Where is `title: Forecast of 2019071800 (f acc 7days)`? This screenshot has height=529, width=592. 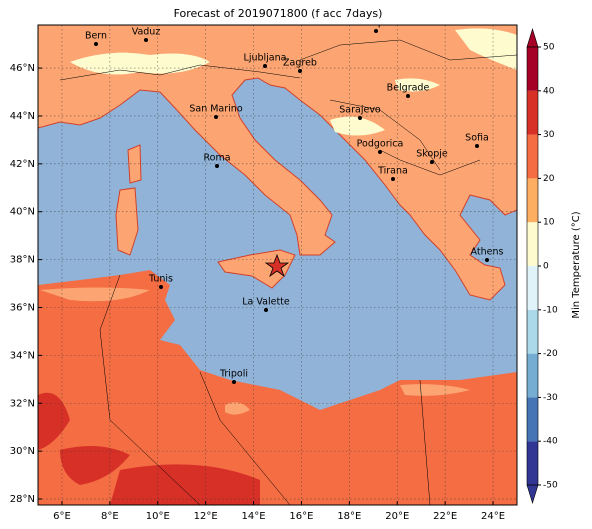 title: Forecast of 2019071800 (f acc 7days) is located at coordinates (278, 13).